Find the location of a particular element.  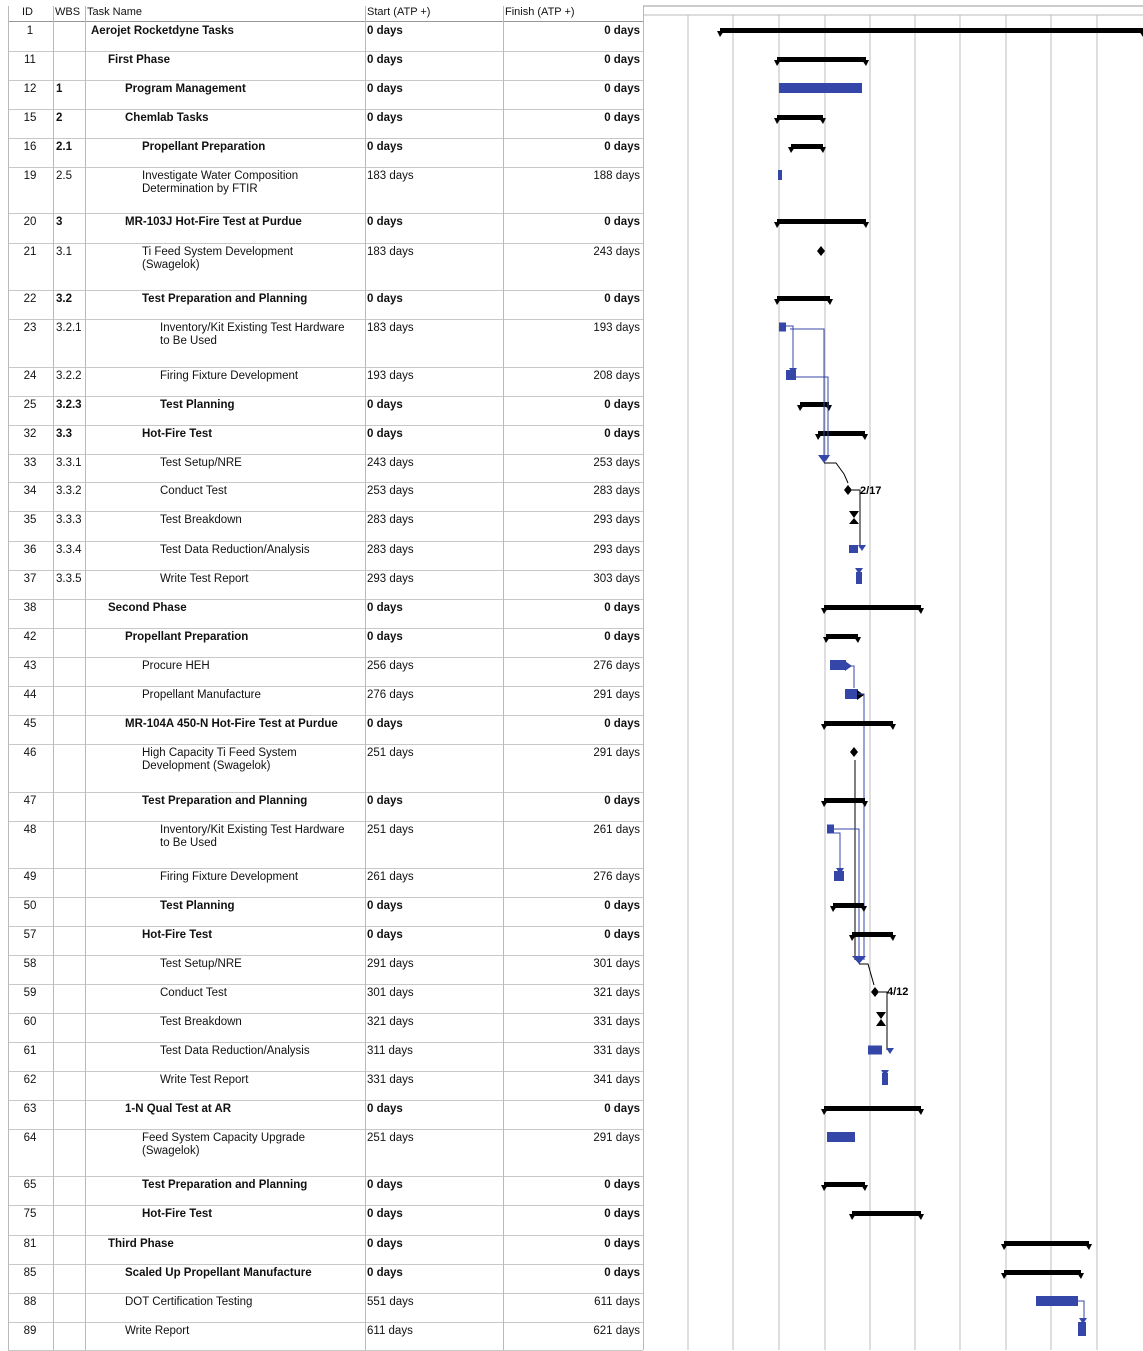

task-id: 81 is located at coordinates (30, 1244).